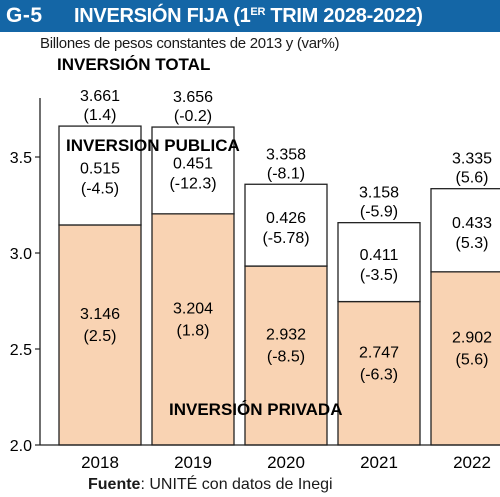  I want to click on private-change-label: (5.6), so click(472, 359).